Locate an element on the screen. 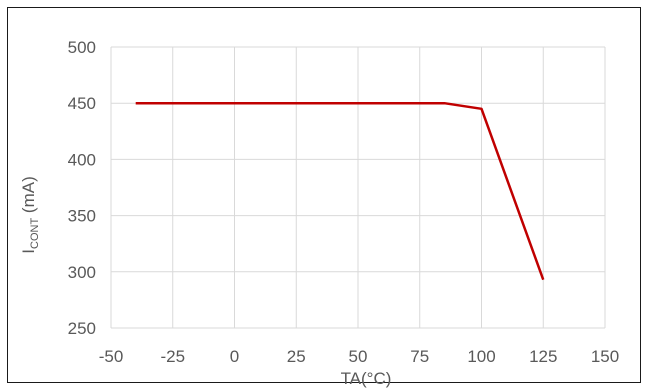 This screenshot has width=649, height=392. x-tick-label: 25 is located at coordinates (296, 356).